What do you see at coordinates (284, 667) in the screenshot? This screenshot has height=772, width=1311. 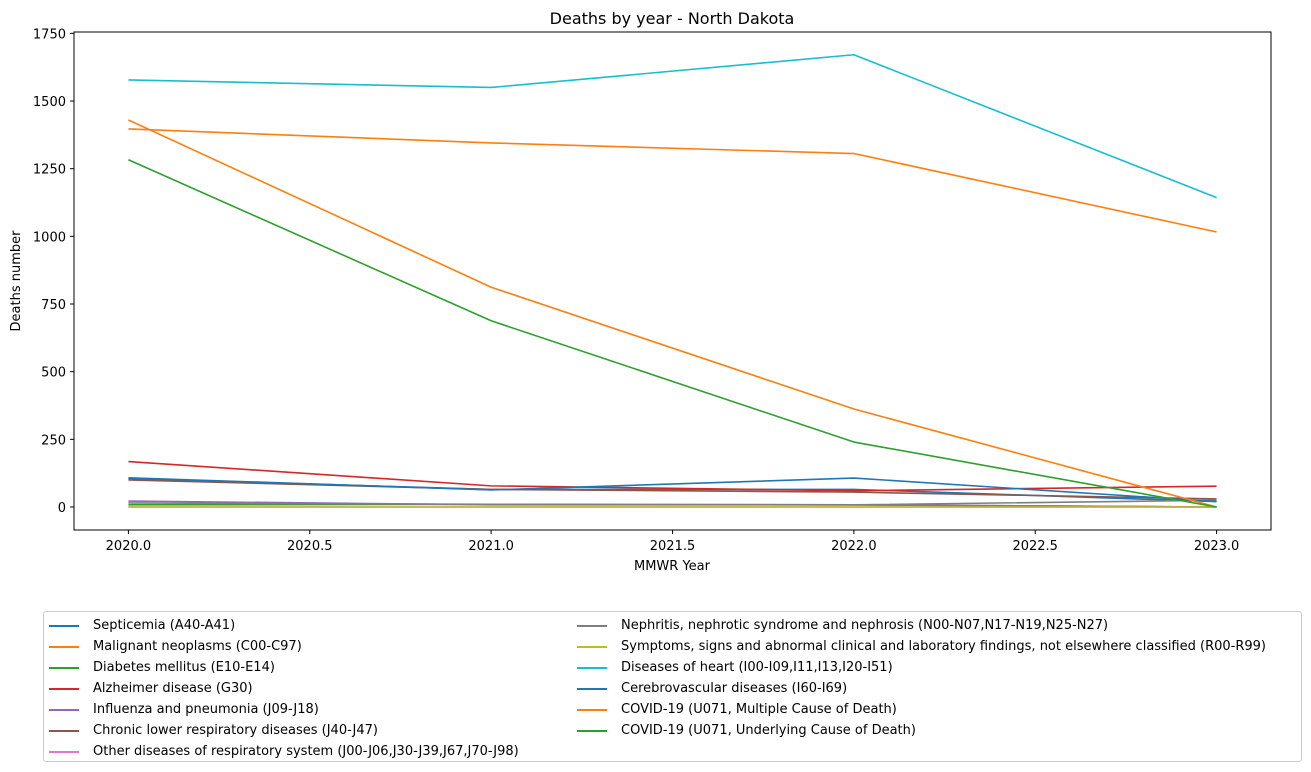 I see `legend-item: Diabetes mellitus (E10-E14)` at bounding box center [284, 667].